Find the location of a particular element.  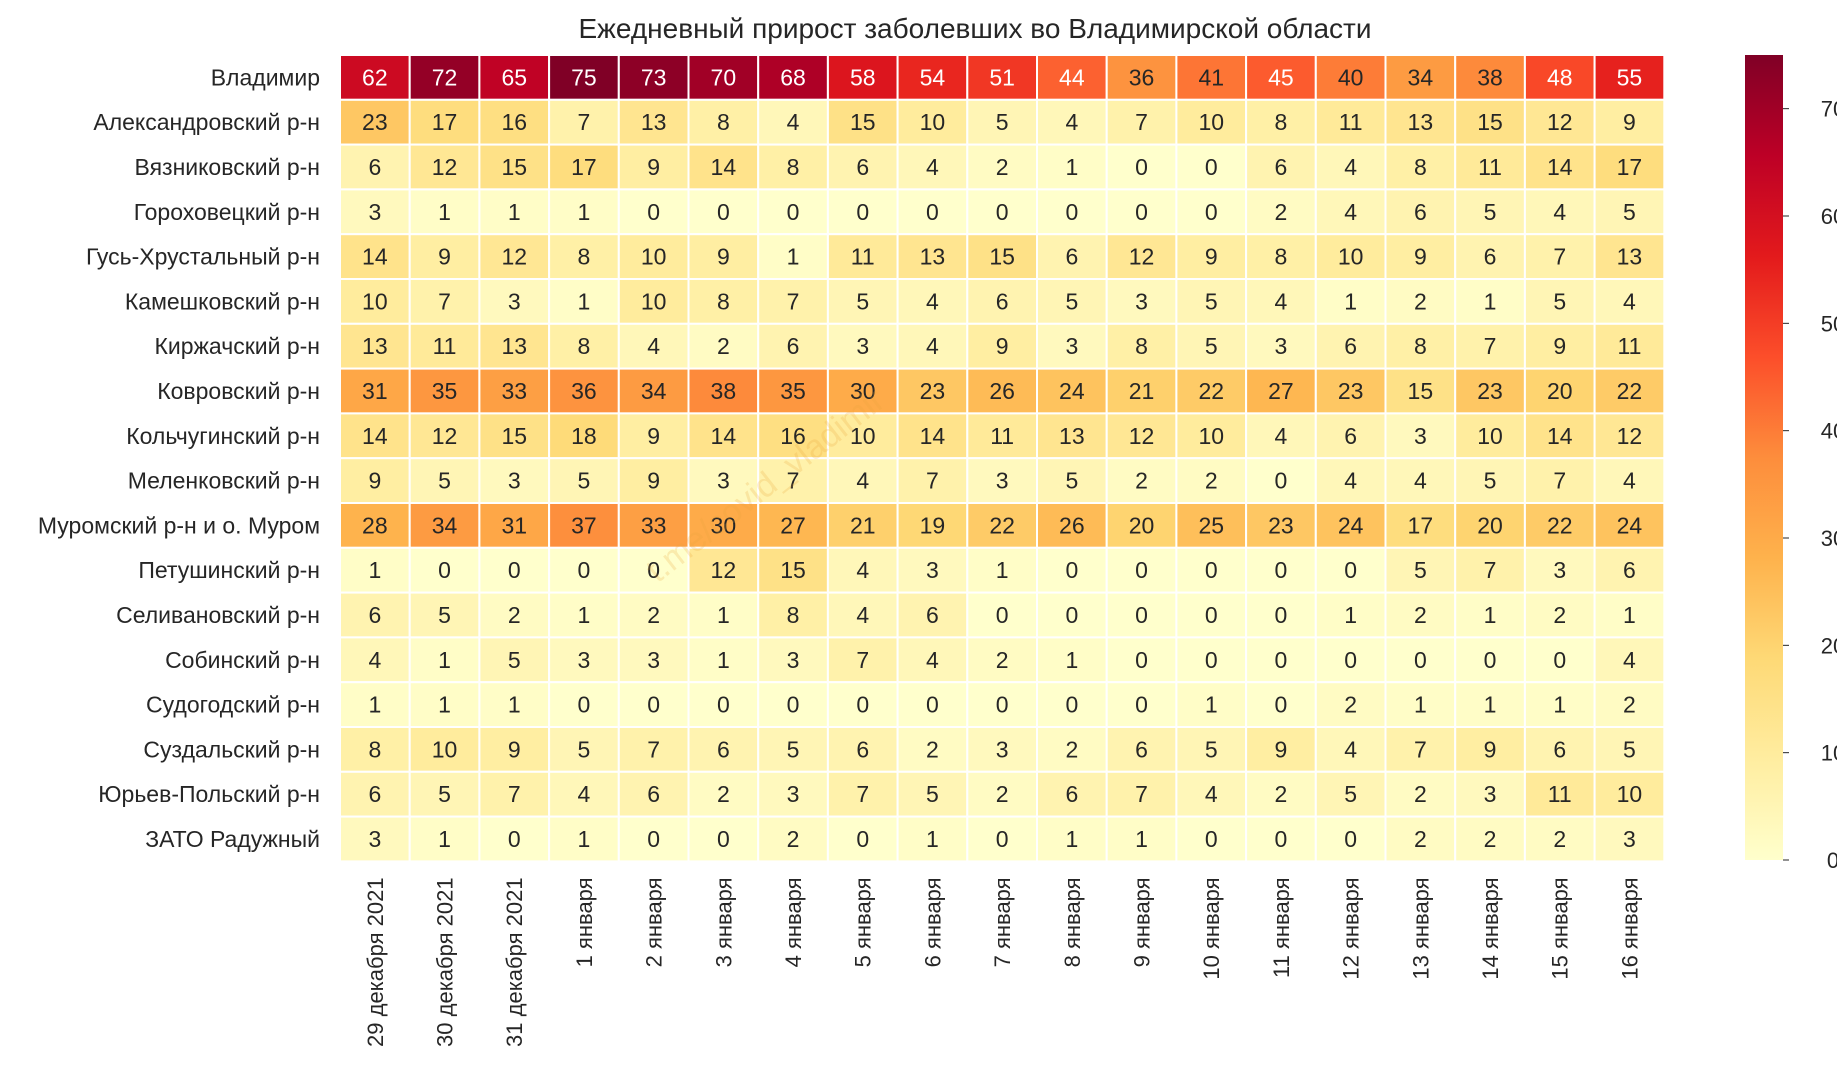

row-label: Селивановский р-н is located at coordinates (218, 615).